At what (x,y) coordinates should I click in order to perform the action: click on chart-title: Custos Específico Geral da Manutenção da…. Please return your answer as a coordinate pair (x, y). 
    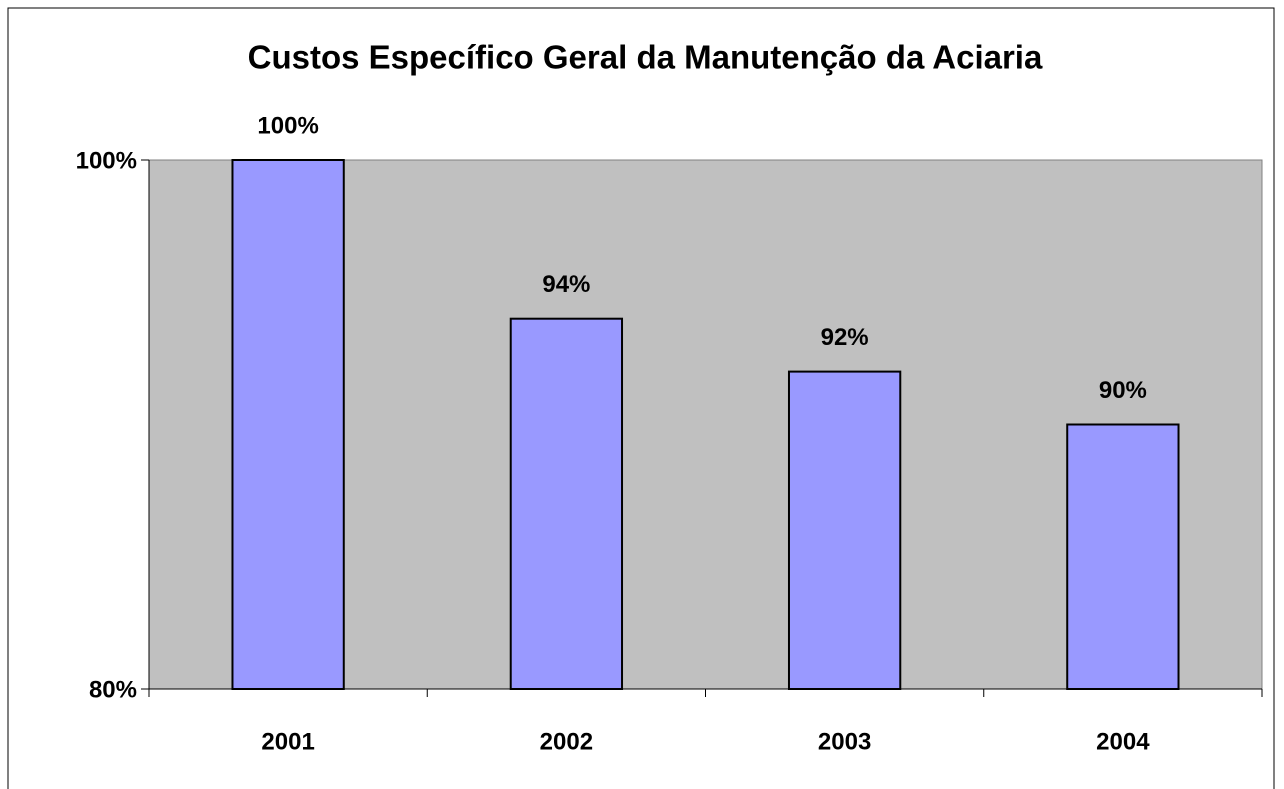
    Looking at the image, I should click on (645, 57).